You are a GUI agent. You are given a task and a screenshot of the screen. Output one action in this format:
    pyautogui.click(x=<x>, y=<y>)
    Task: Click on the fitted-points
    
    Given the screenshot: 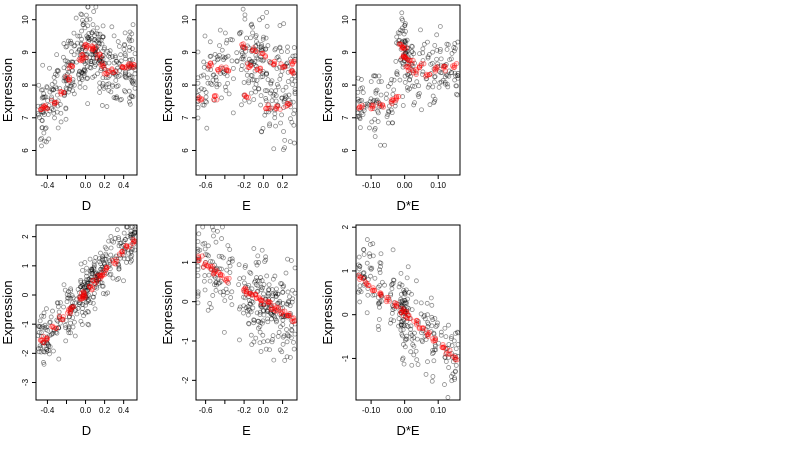 What is the action you would take?
    pyautogui.click(x=246, y=289)
    